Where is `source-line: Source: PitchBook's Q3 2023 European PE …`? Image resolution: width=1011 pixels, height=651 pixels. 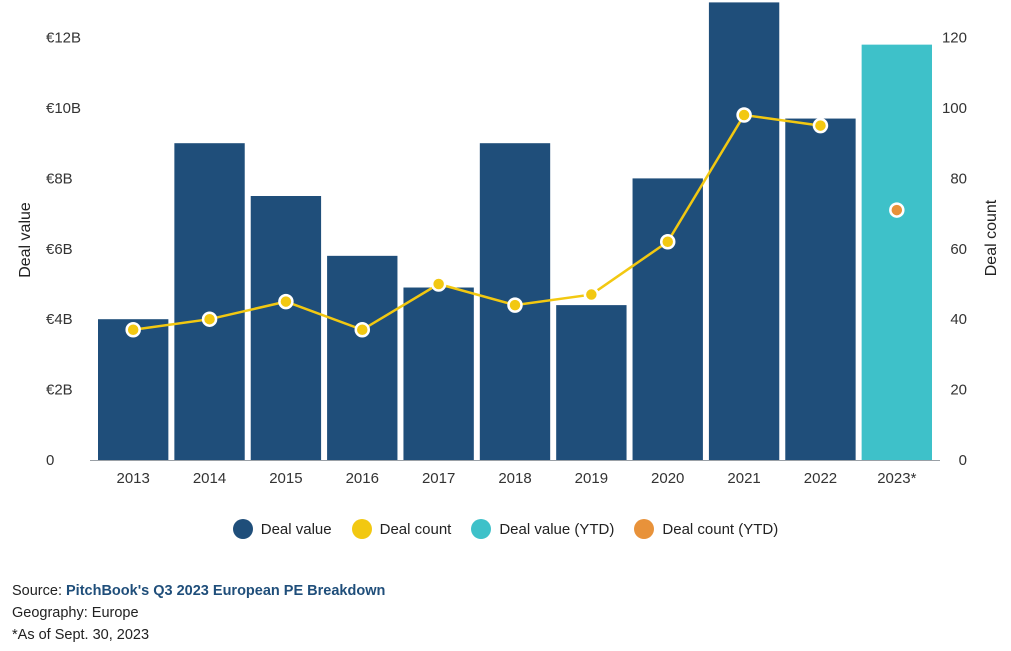 source-line: Source: PitchBook's Q3 2023 European PE … is located at coordinates (198, 591).